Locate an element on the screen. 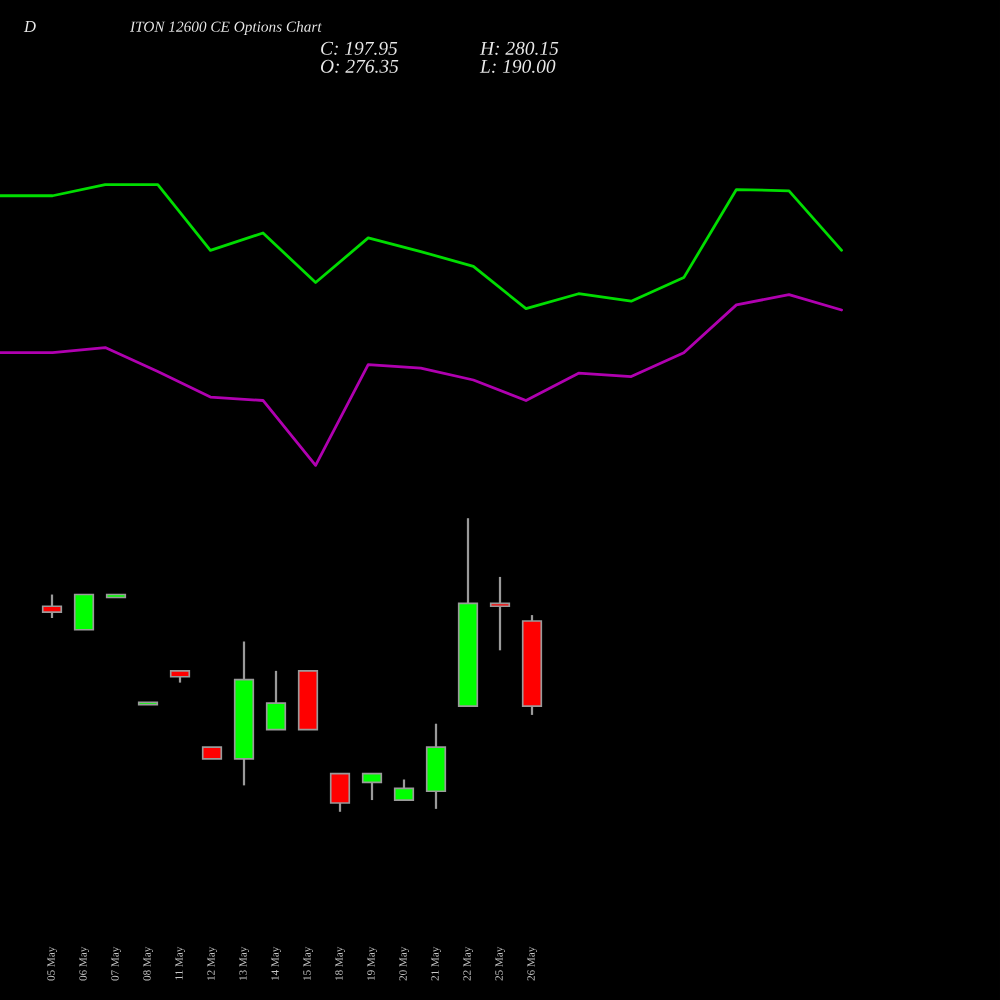  text: L: 190.00 is located at coordinates (517, 66).